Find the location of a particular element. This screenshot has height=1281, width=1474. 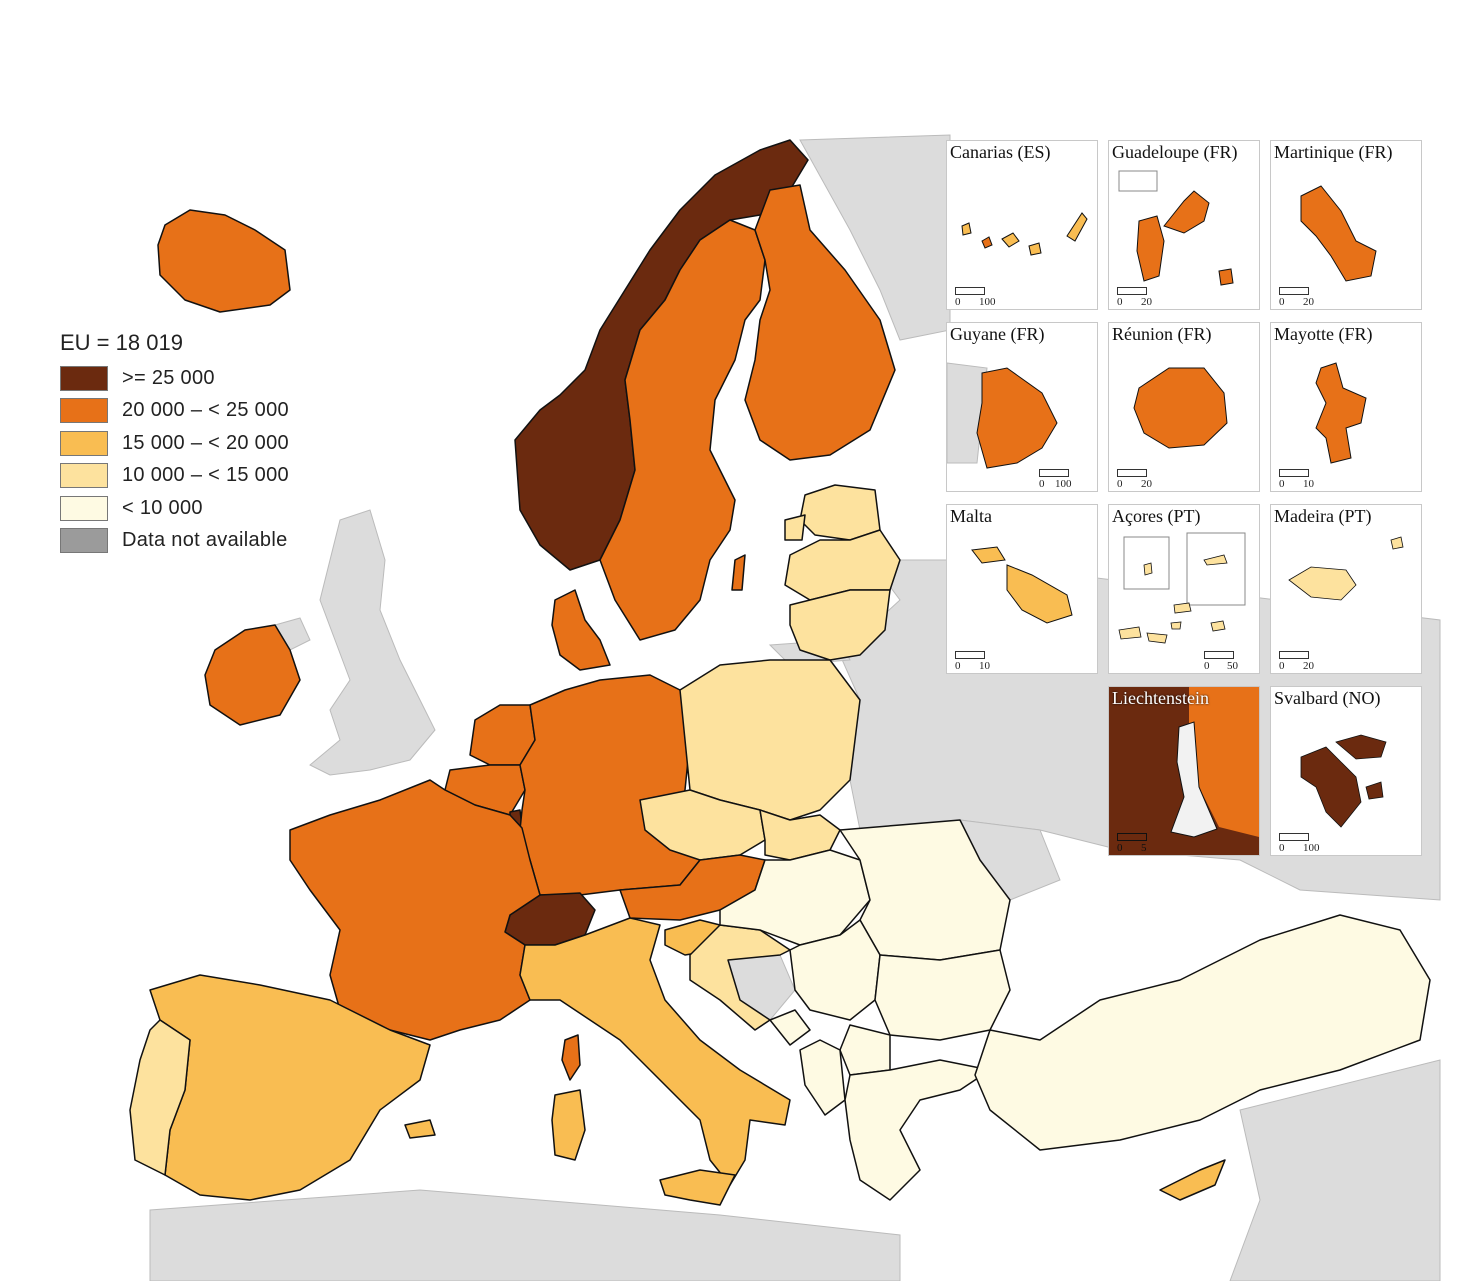

inset-title: Malta is located at coordinates (971, 516).